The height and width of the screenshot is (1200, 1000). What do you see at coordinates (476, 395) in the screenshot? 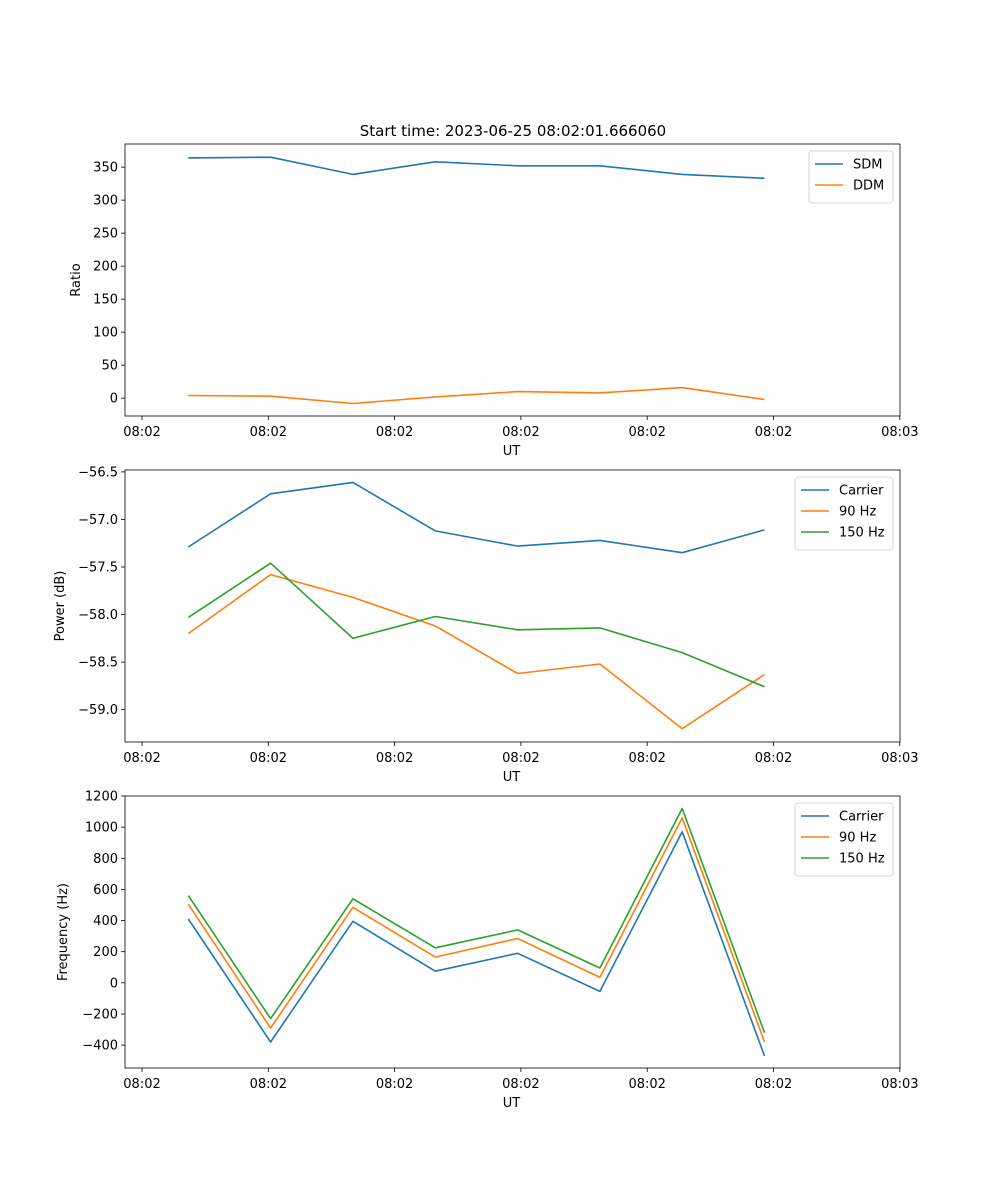
I see `series-line-ddm` at bounding box center [476, 395].